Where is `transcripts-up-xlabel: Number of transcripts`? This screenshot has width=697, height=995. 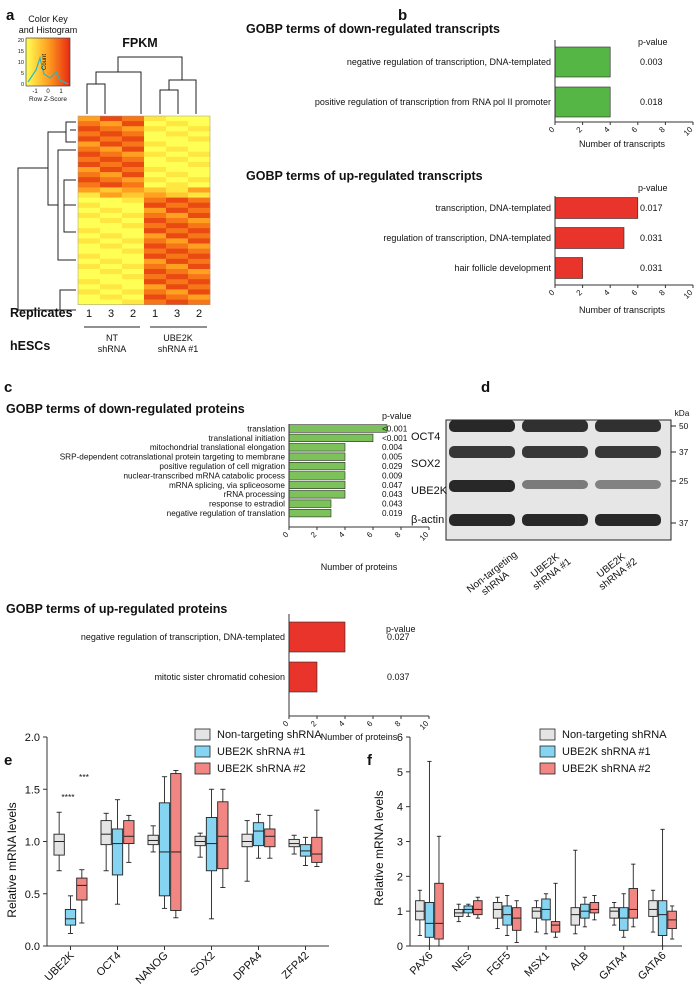
transcripts-up-xlabel: Number of transcripts is located at coordinates (622, 310).